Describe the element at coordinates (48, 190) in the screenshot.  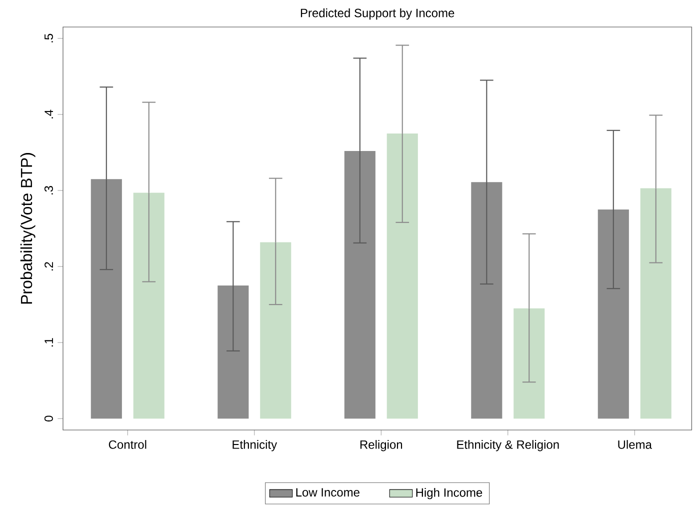
I see `y-tick-label: .3` at that location.